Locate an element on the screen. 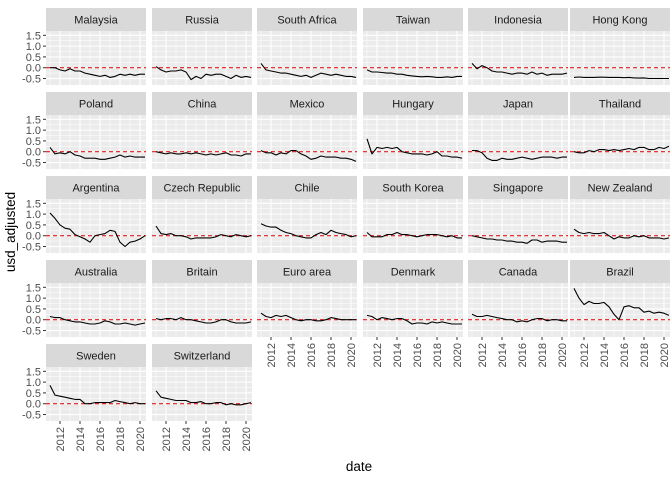 The image size is (672, 480). facet-label: Brazil is located at coordinates (620, 273).